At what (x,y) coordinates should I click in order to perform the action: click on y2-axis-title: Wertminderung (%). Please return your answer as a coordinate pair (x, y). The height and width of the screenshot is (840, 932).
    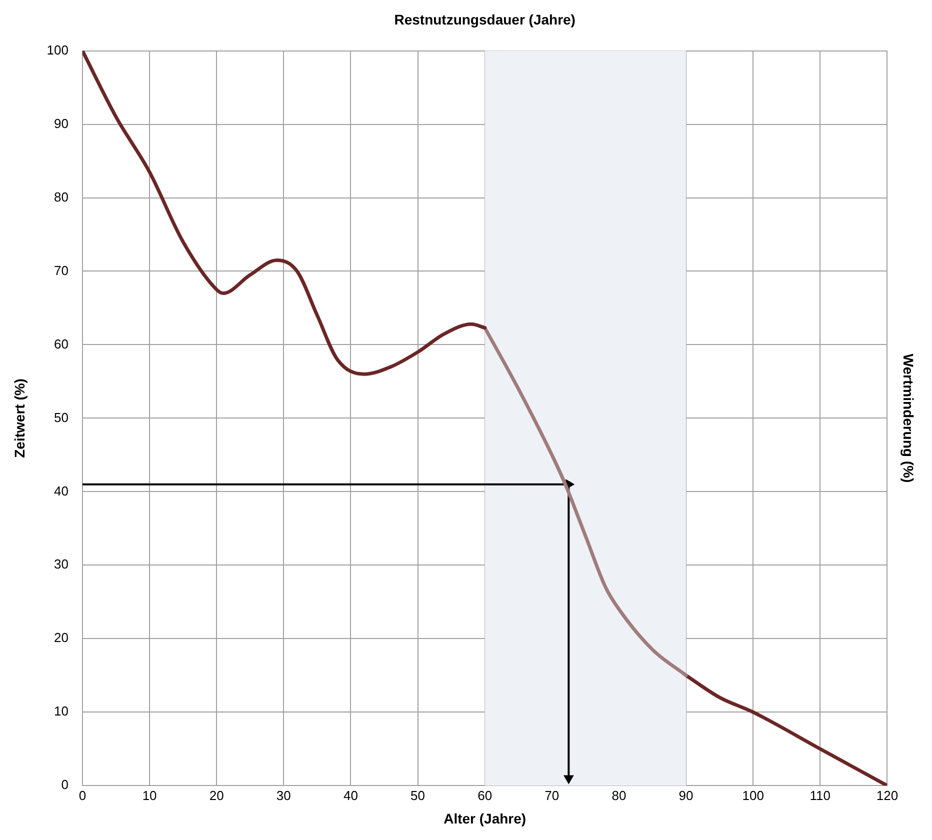
    Looking at the image, I should click on (908, 418).